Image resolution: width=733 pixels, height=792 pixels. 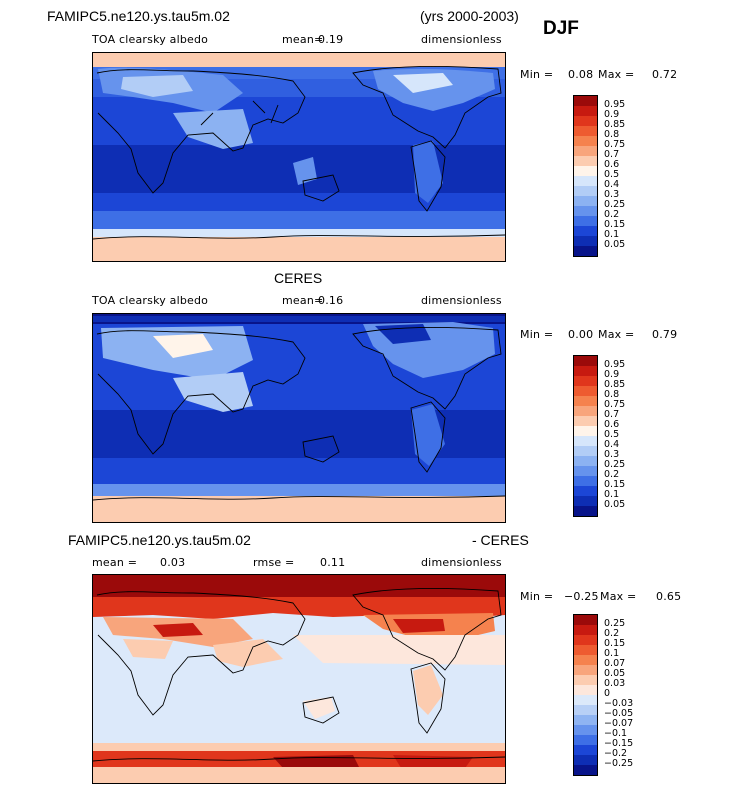 What do you see at coordinates (299, 157) in the screenshot?
I see `panel1-map` at bounding box center [299, 157].